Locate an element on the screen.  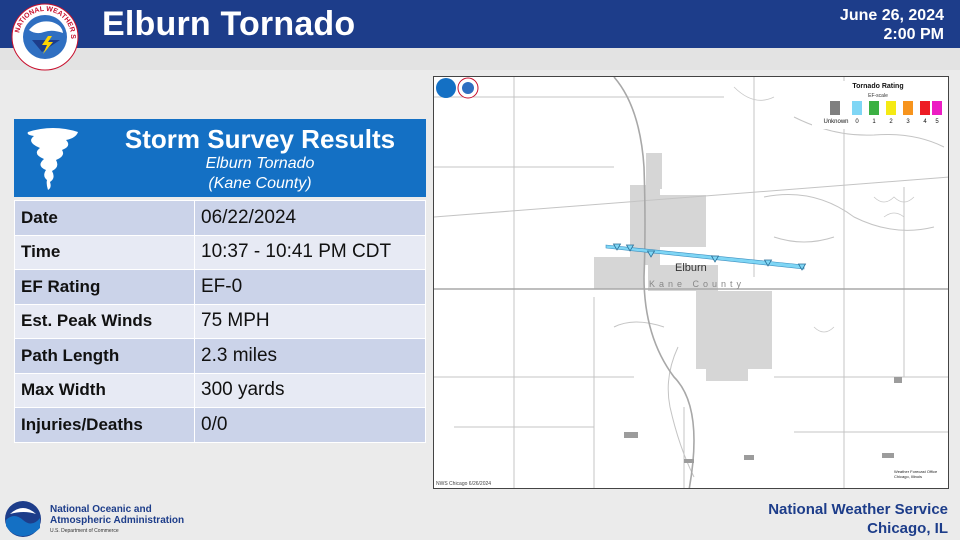
row-label: Date is located at coordinates (104, 218).